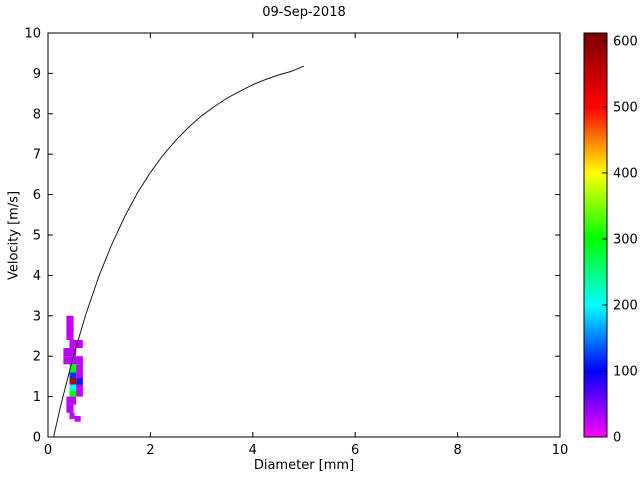  Describe the element at coordinates (37, 114) in the screenshot. I see `y-tick-label: 8` at that location.